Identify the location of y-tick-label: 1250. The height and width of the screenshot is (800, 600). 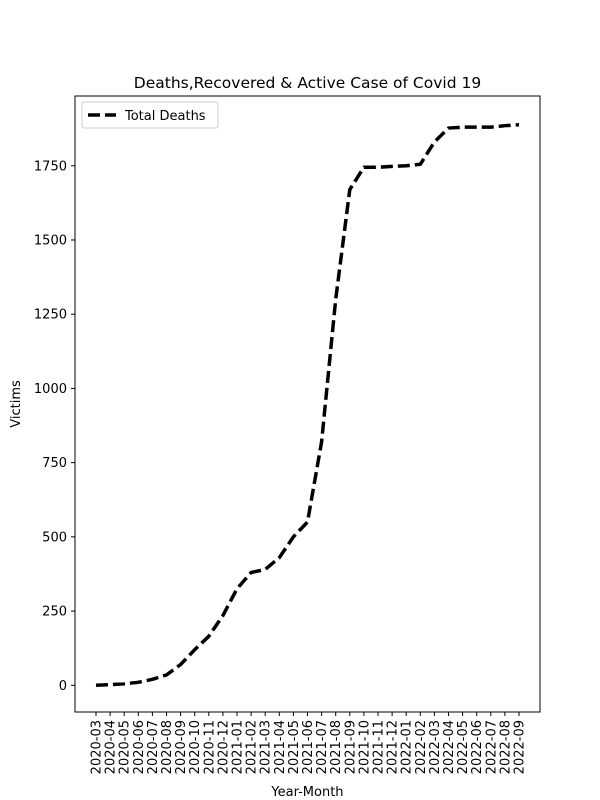
(50, 315).